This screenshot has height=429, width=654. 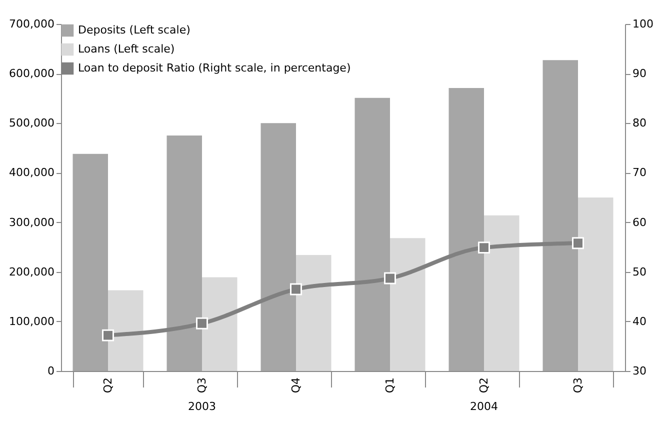 What do you see at coordinates (134, 30) in the screenshot?
I see `legend-label: Deposits (Left scale)` at bounding box center [134, 30].